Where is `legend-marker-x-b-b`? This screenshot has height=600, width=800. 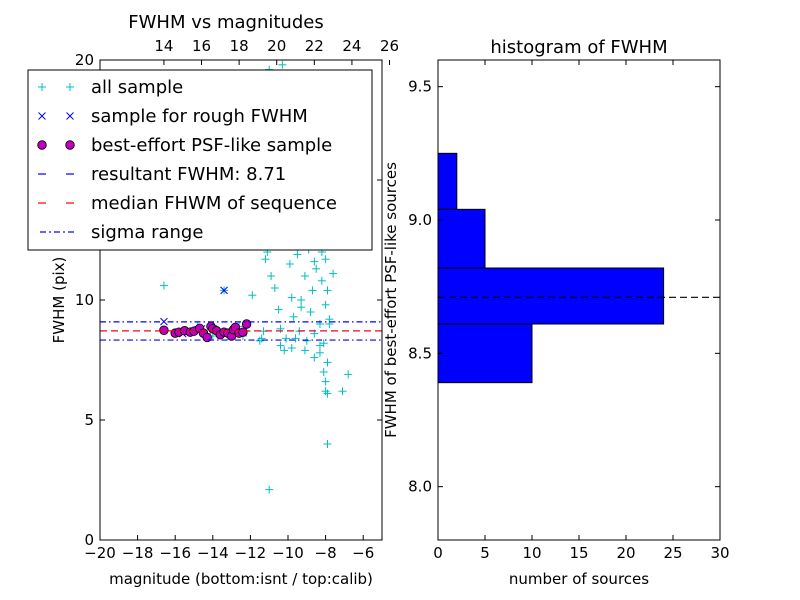 legend-marker-x-b-b is located at coordinates (70, 116).